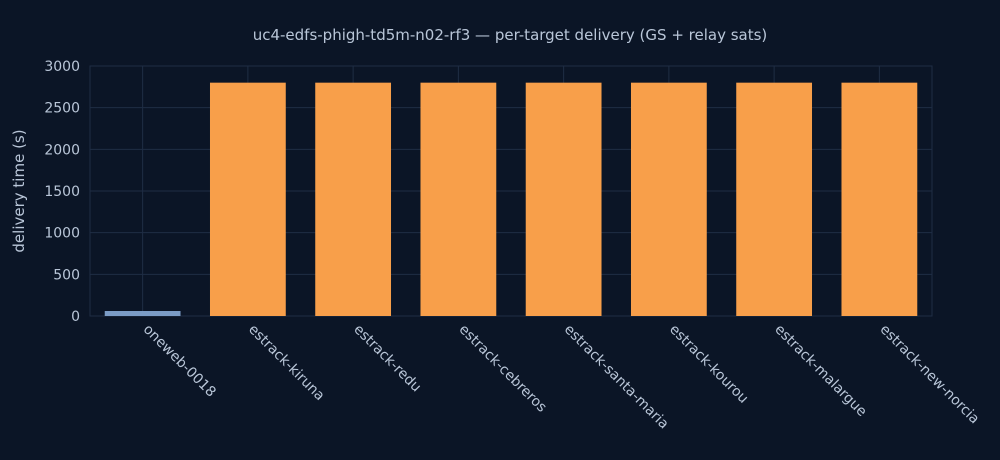 The width and height of the screenshot is (1000, 460). What do you see at coordinates (387, 359) in the screenshot?
I see `x-tick-label: estrack-redu` at bounding box center [387, 359].